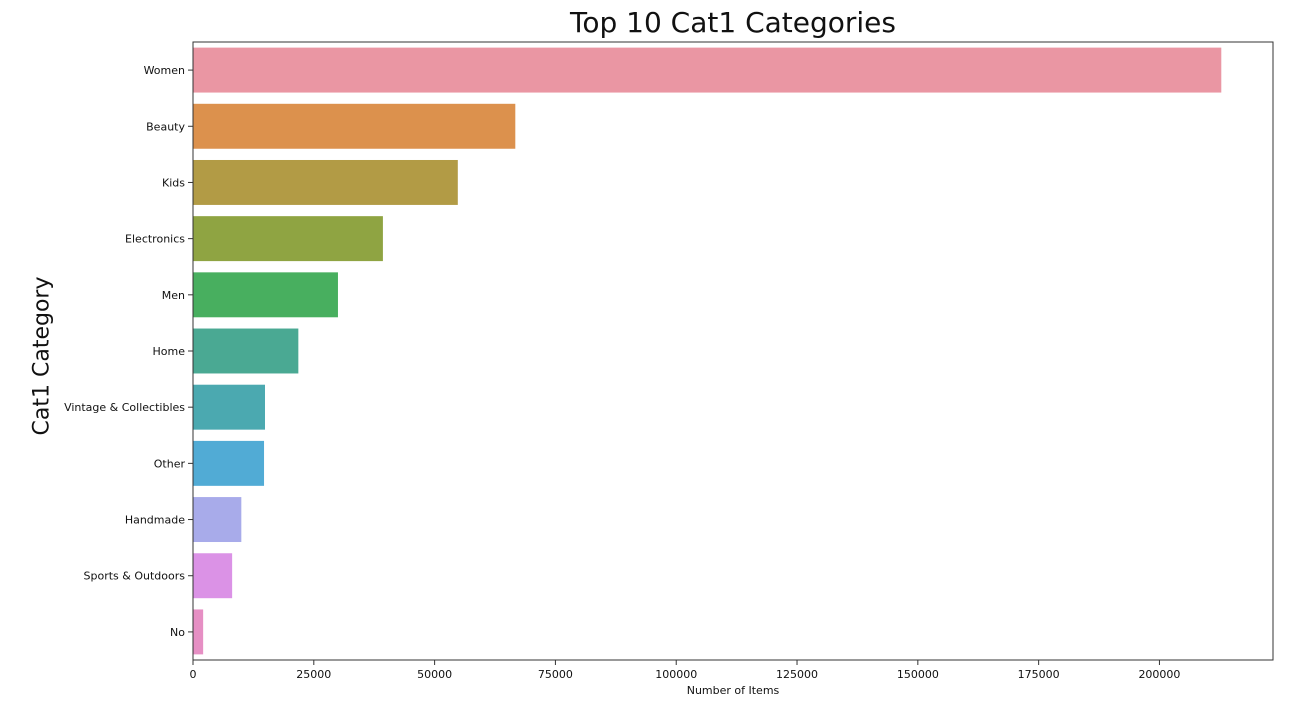  Describe the element at coordinates (733, 690) in the screenshot. I see `x-axis-title: Number of Items` at that location.